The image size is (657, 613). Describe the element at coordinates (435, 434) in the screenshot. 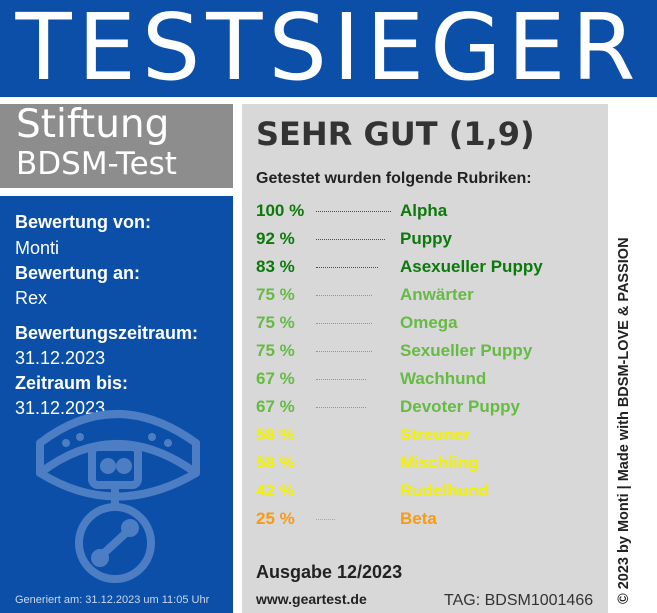

I see `category-name: Streuner` at that location.